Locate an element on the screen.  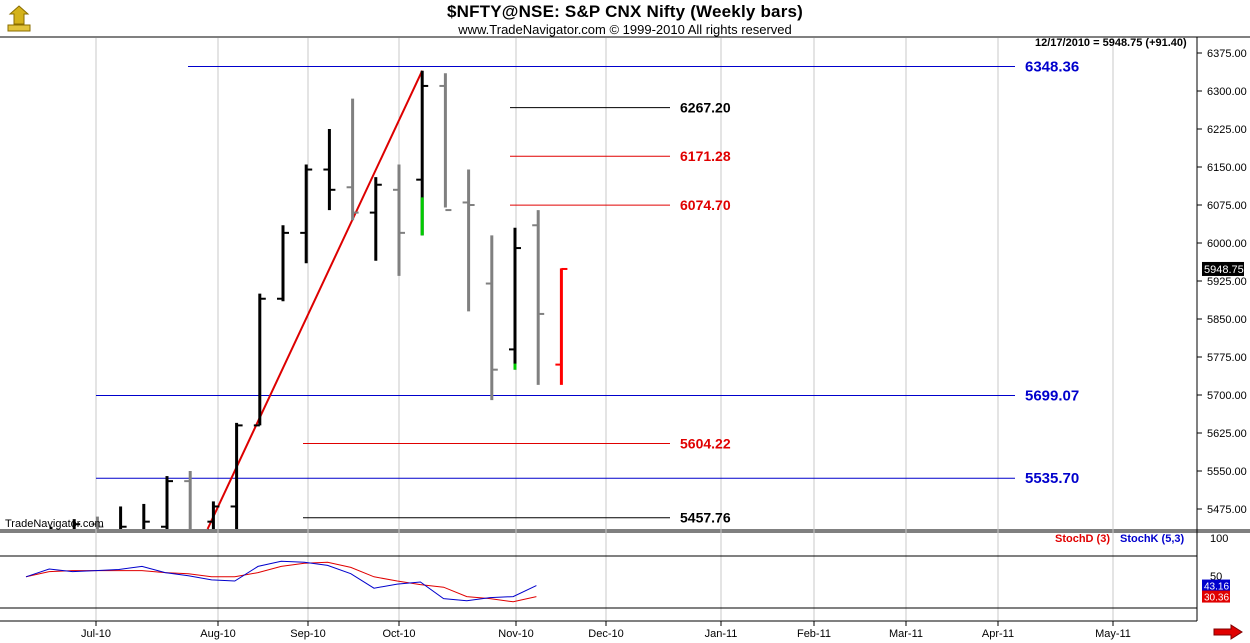
last-price-label: 5948.75 is located at coordinates (1224, 270).